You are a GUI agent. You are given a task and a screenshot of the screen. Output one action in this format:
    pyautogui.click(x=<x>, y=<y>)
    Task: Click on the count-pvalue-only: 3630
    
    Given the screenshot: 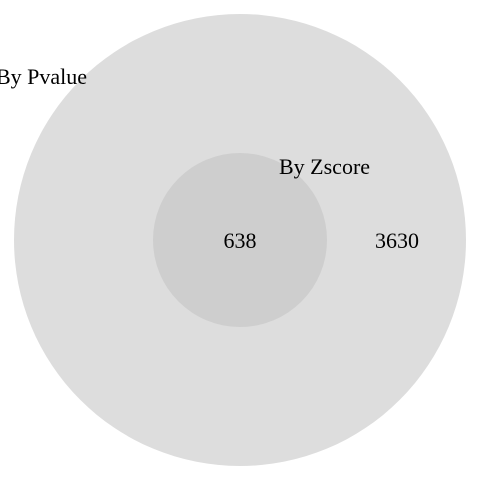 What is the action you would take?
    pyautogui.click(x=397, y=240)
    